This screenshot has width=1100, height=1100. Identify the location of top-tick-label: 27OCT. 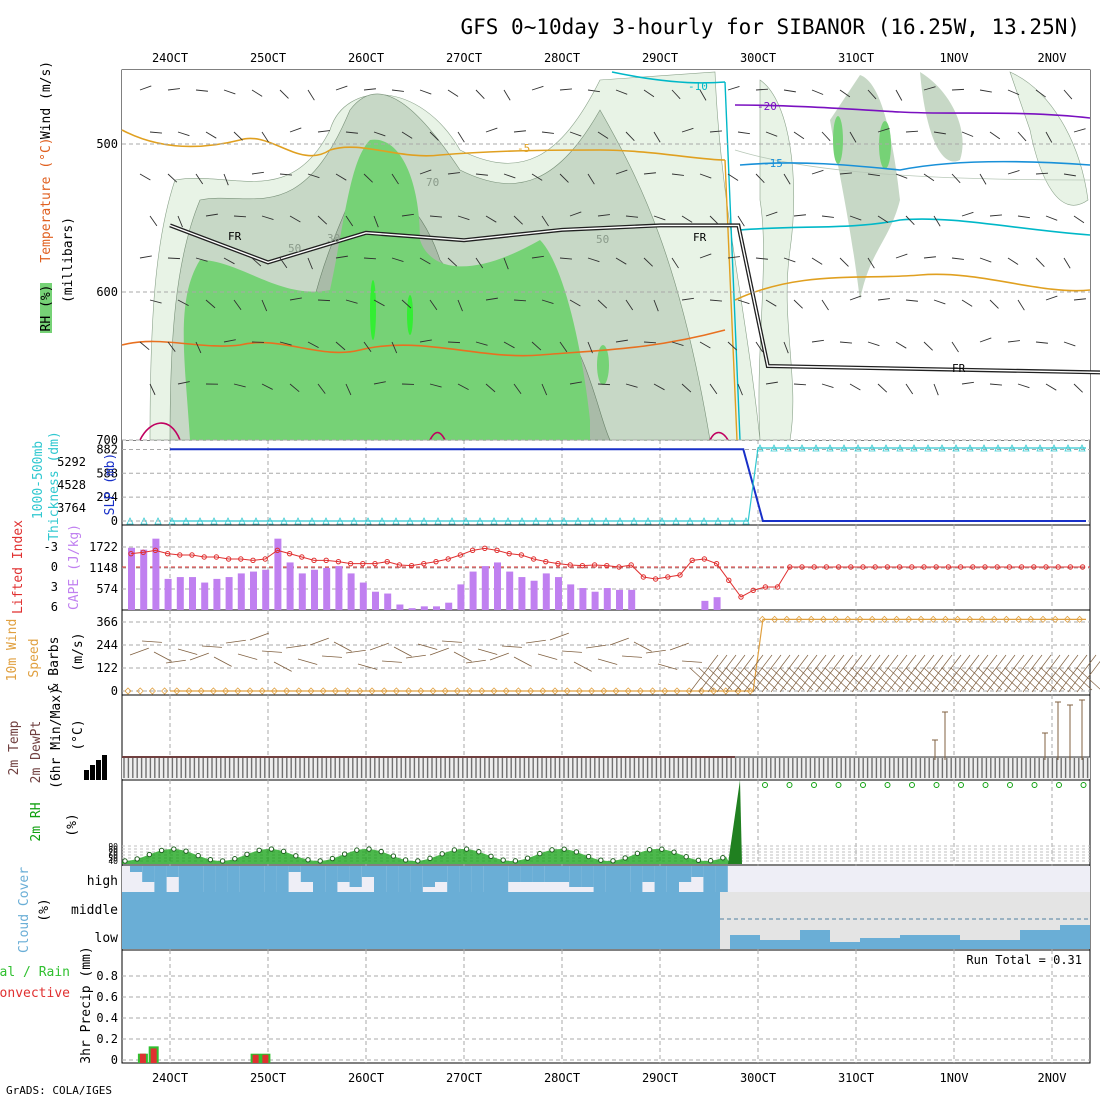
(464, 58).